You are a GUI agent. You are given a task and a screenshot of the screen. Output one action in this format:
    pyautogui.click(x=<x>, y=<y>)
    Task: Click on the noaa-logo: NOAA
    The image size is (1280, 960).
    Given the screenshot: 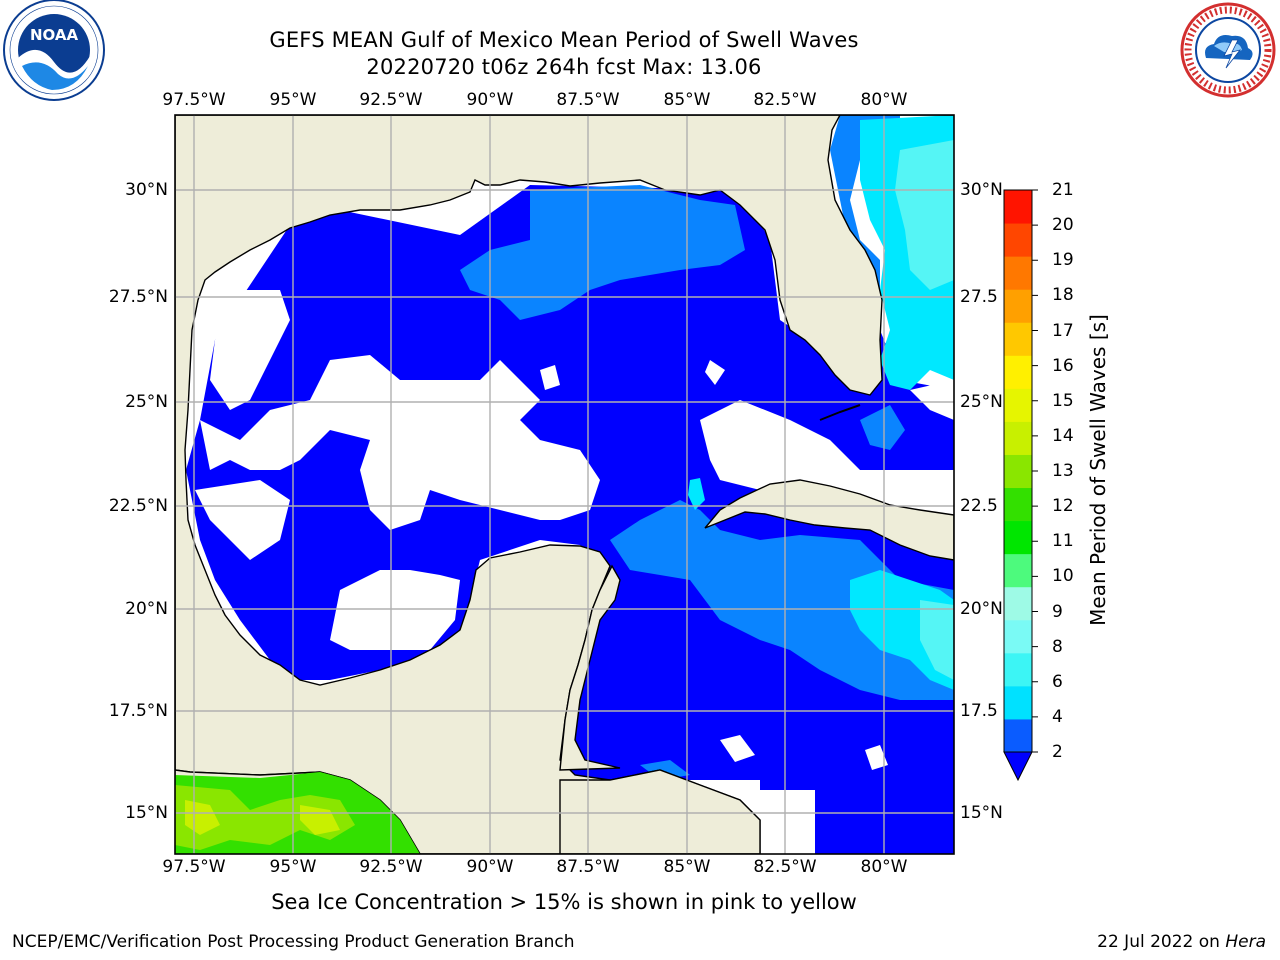 What is the action you would take?
    pyautogui.click(x=54, y=50)
    